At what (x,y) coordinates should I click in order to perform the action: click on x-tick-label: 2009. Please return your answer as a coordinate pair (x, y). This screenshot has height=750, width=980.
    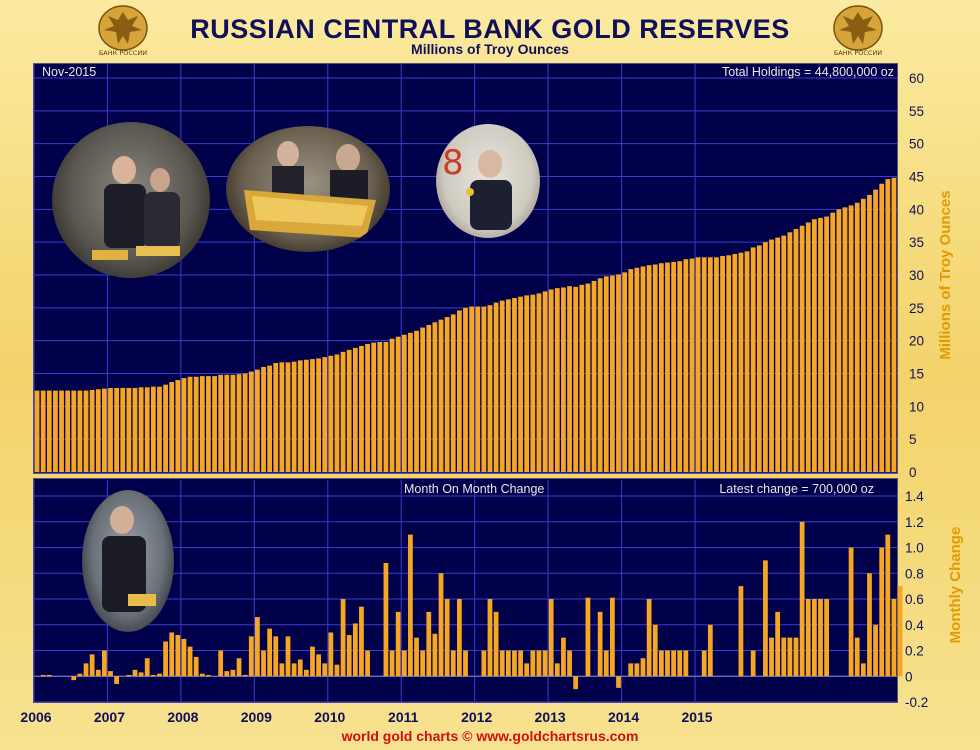
    Looking at the image, I should click on (256, 717).